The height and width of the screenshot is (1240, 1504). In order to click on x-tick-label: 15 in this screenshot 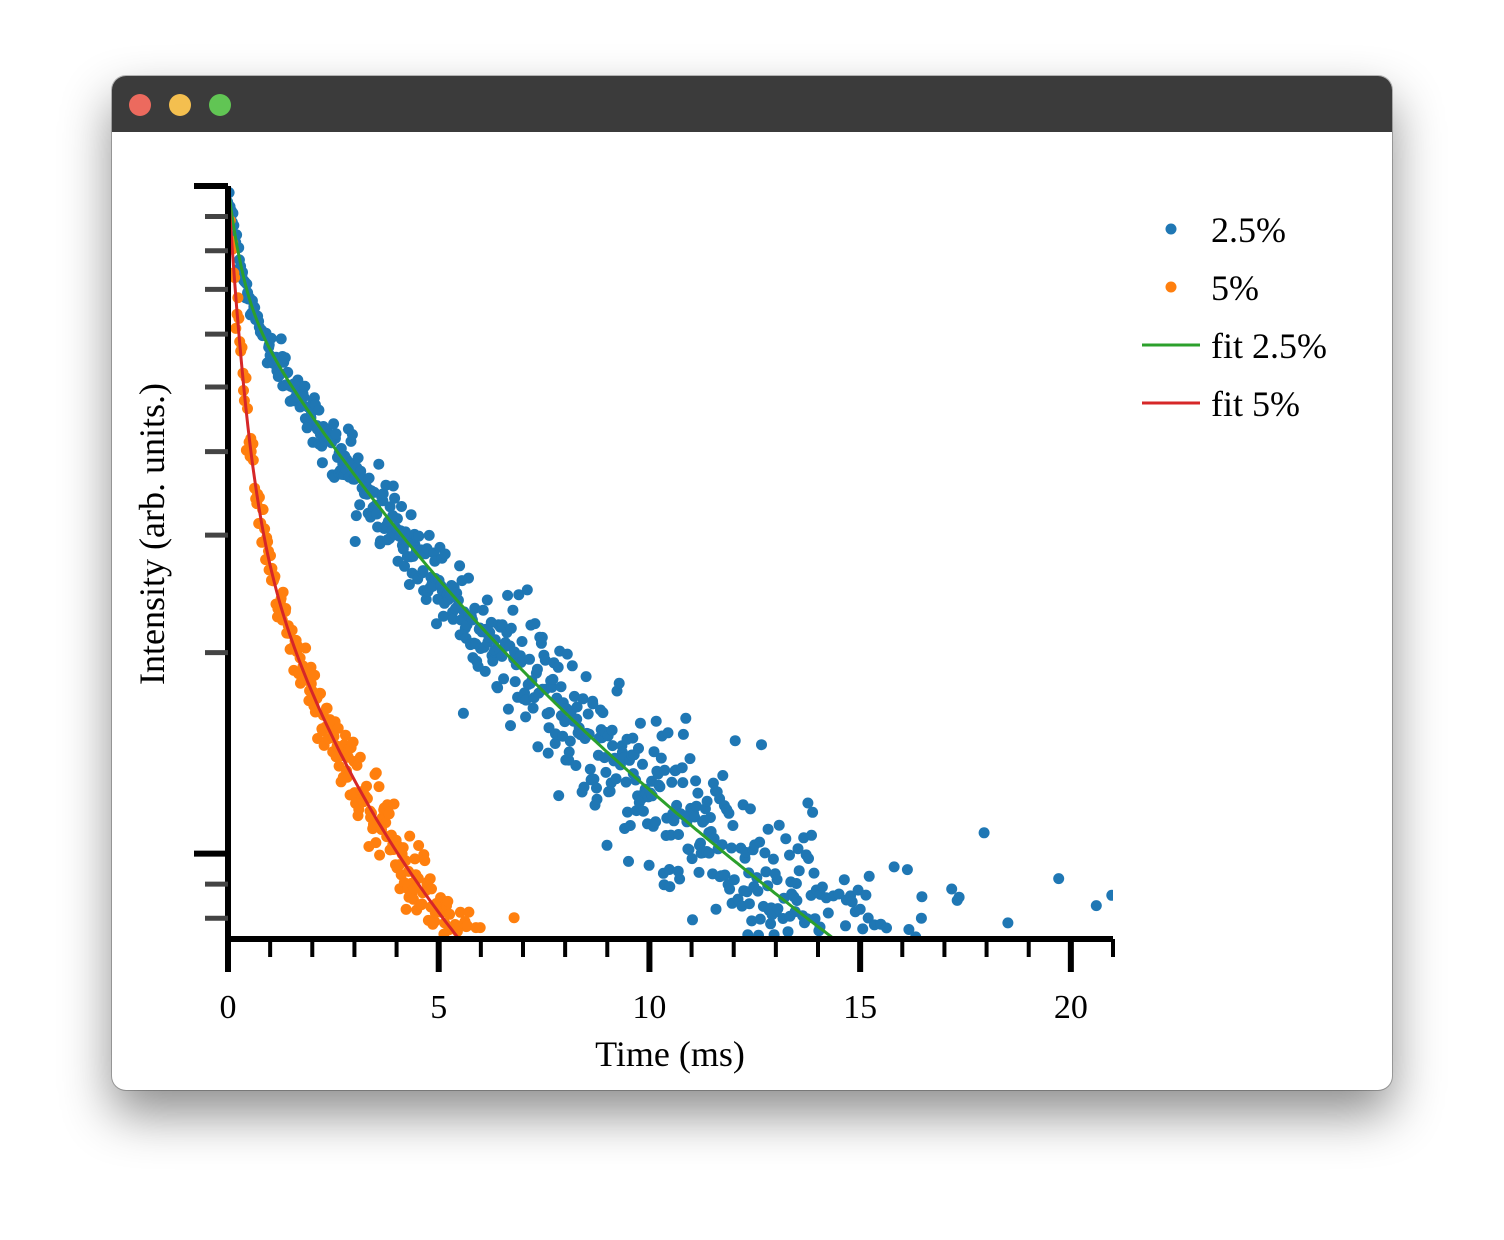, I will do `click(860, 1007)`.